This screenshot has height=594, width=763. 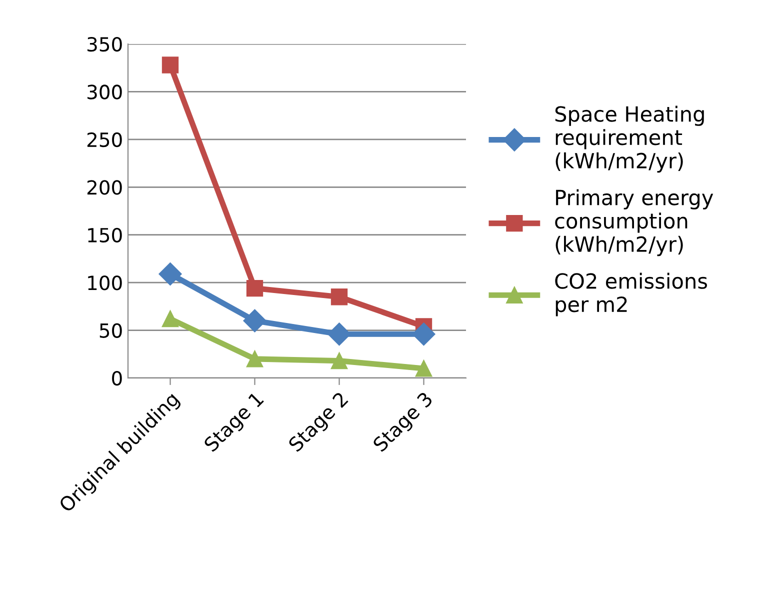 What do you see at coordinates (634, 222) in the screenshot?
I see `legend-label: Primary energy consumption (kWh/m2/yr)` at bounding box center [634, 222].